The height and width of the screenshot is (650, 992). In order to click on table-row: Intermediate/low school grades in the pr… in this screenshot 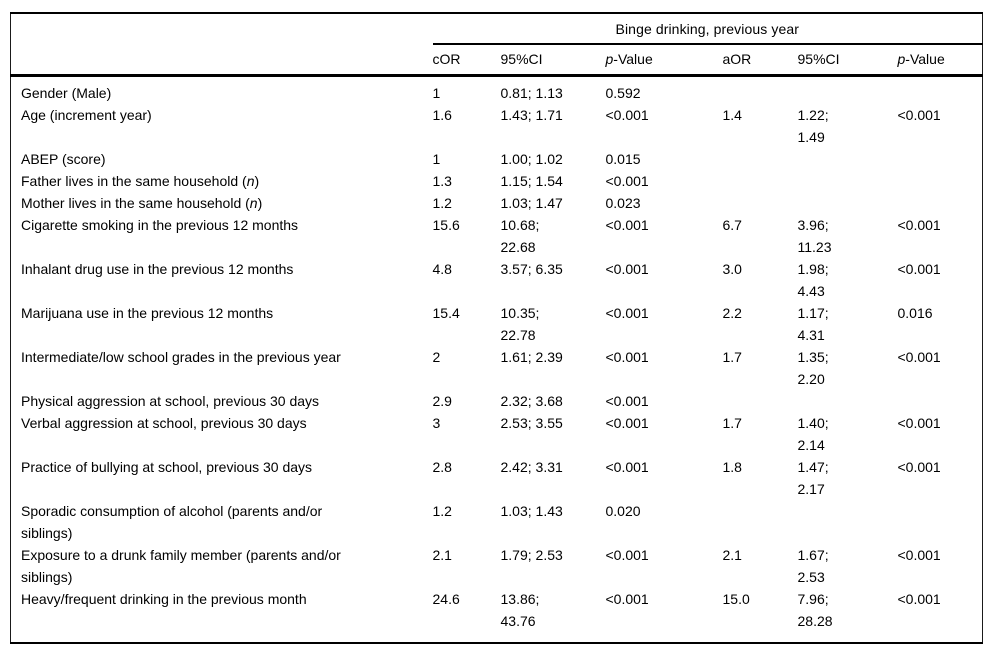, I will do `click(497, 368)`.